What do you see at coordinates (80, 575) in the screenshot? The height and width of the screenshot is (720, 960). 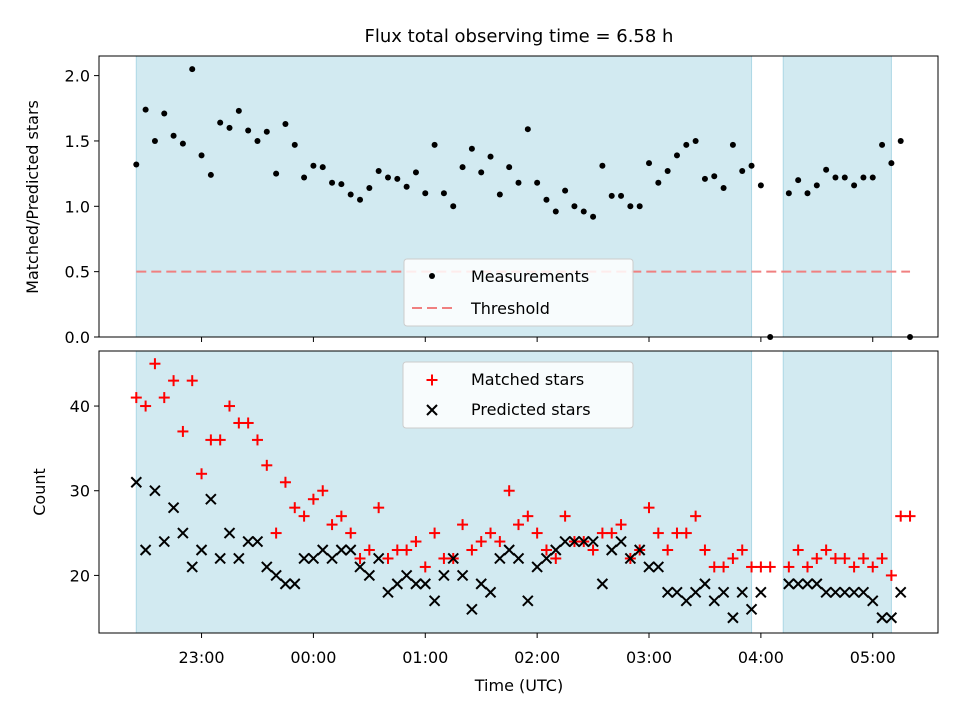 I see `y-tick-label: 20` at bounding box center [80, 575].